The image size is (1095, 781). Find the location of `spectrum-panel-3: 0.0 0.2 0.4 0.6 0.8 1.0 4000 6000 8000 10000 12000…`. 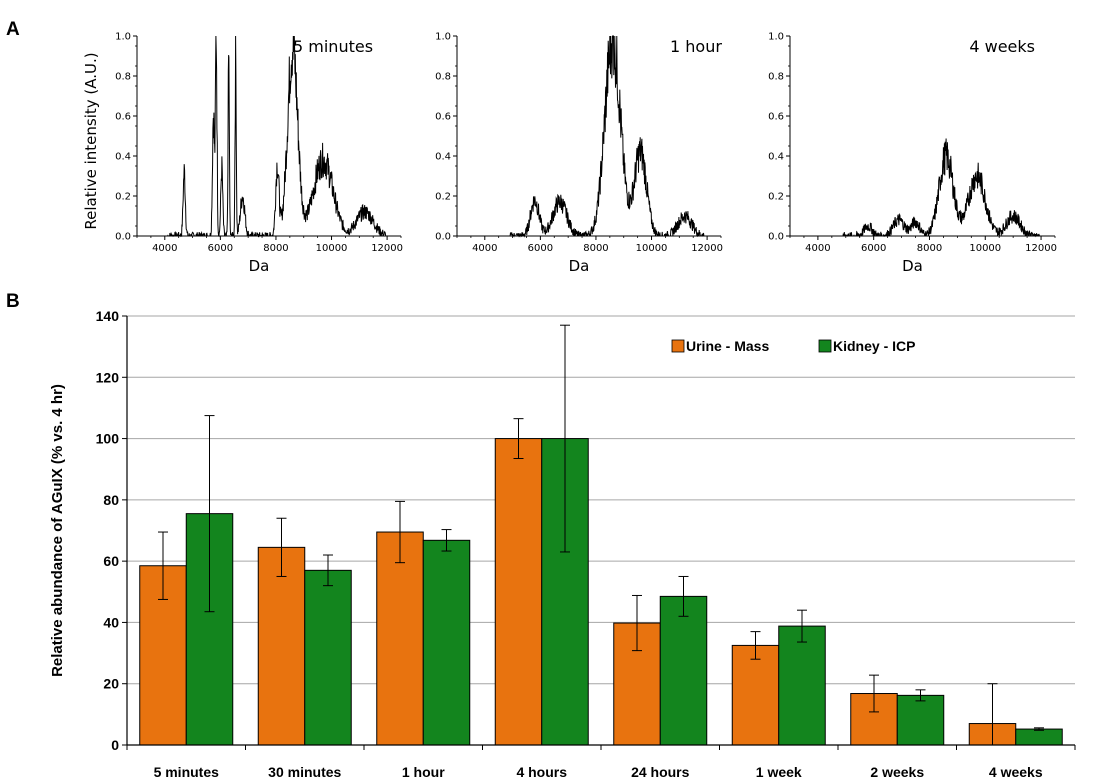

spectrum-panel-3: 0.0 0.2 0.4 0.6 0.8 1.0 4000 6000 8000 10000 12000… is located at coordinates (912, 154).